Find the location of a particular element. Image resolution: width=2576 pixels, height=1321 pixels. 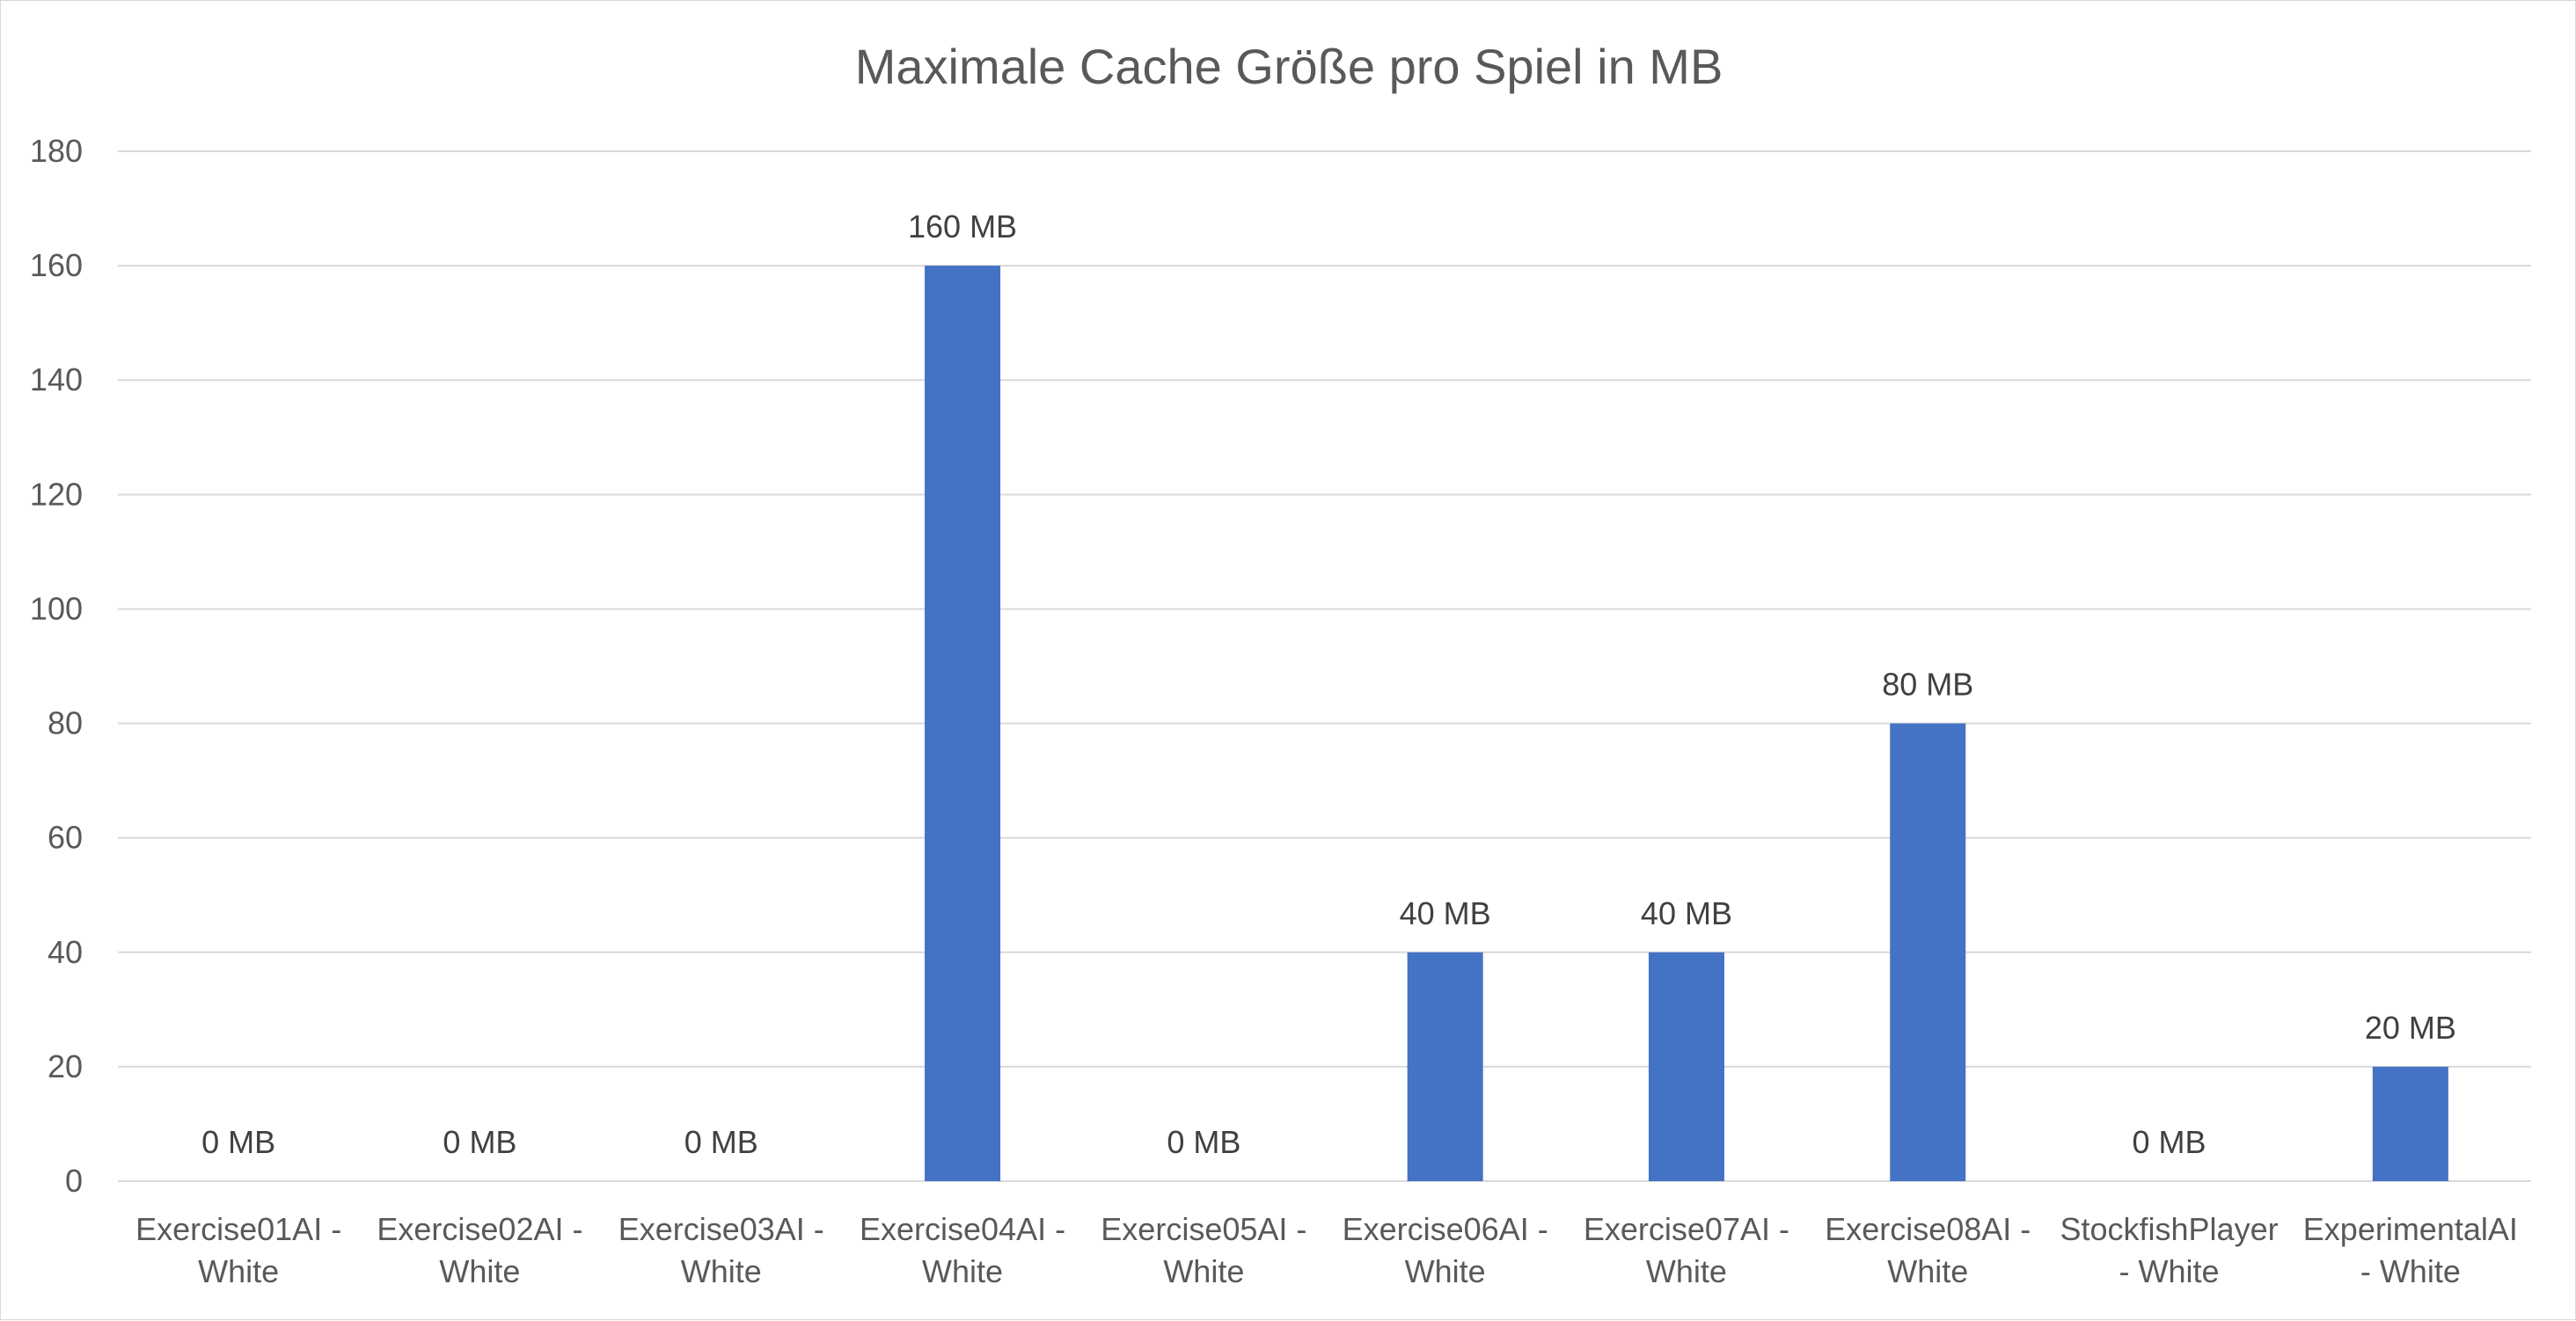

y-tick-label: 60 is located at coordinates (65, 838).